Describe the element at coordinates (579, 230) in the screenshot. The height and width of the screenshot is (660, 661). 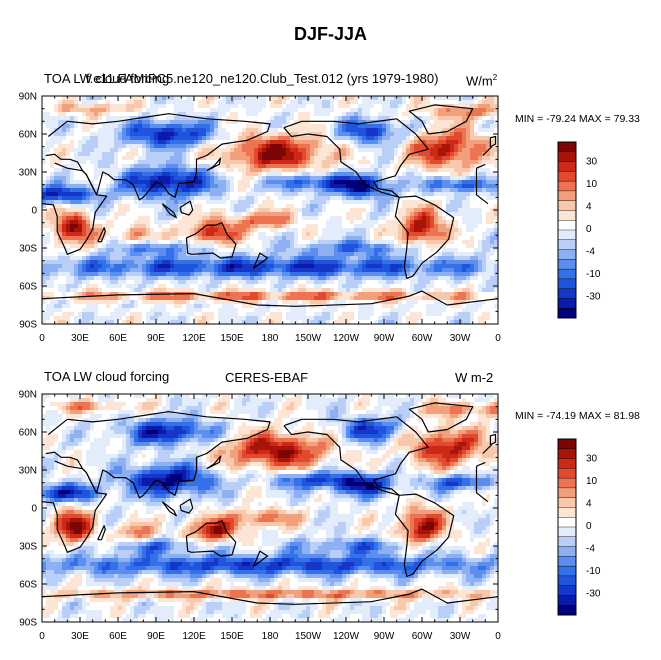
I see `panel1-colorbar: 30 10 4 0 -4 -10 -30` at that location.